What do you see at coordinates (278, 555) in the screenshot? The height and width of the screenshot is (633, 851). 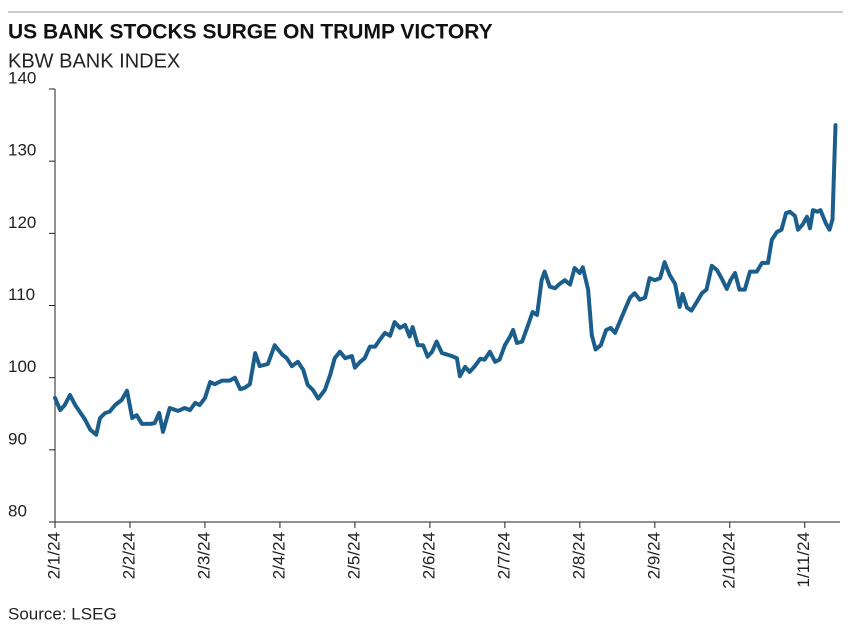 I see `x-tick-label: 2/4/24` at bounding box center [278, 555].